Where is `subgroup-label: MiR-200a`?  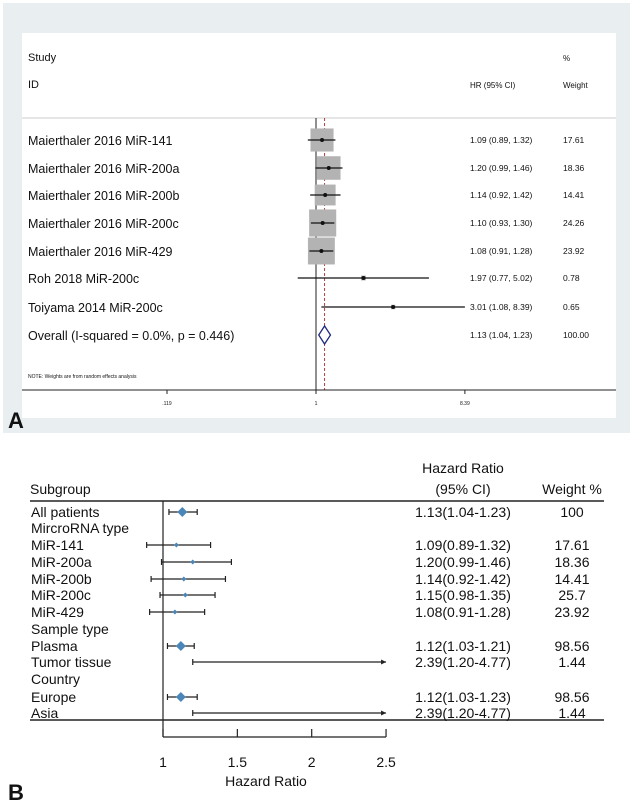
subgroup-label: MiR-200a is located at coordinates (61, 562).